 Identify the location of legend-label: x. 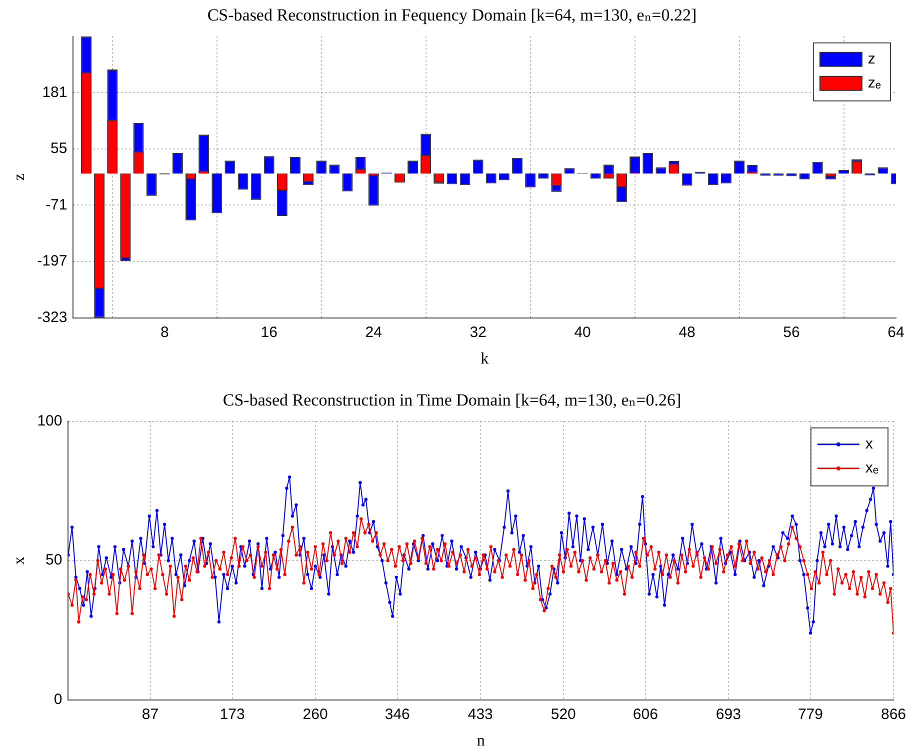
(869, 444).